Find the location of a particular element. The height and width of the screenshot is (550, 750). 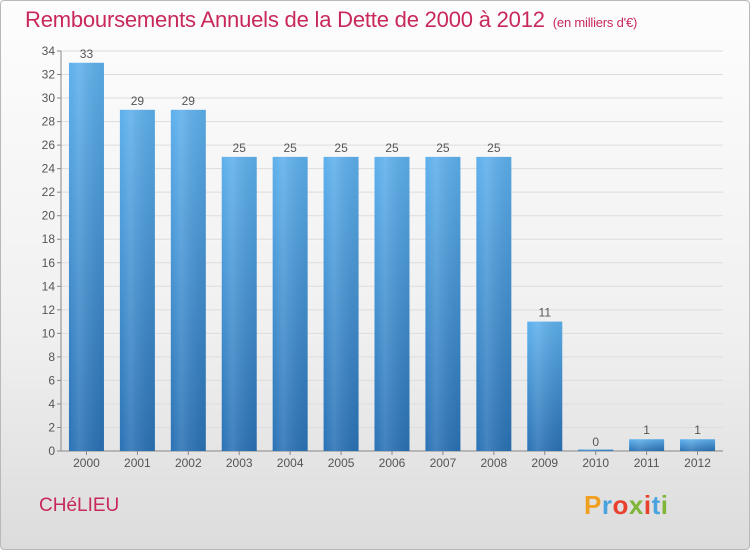

y-tick-label: 34 is located at coordinates (49, 51).